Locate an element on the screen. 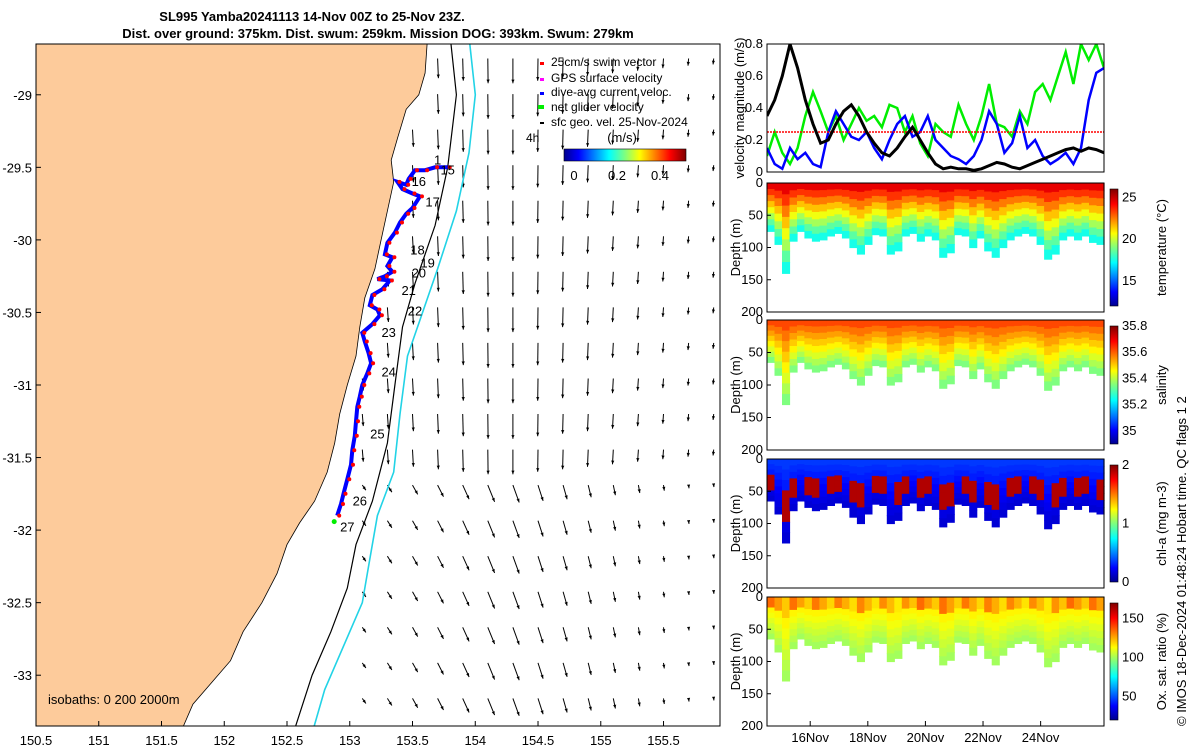 This screenshot has height=750, width=1200. chl-a-ctick-0: 0 is located at coordinates (1125, 581).